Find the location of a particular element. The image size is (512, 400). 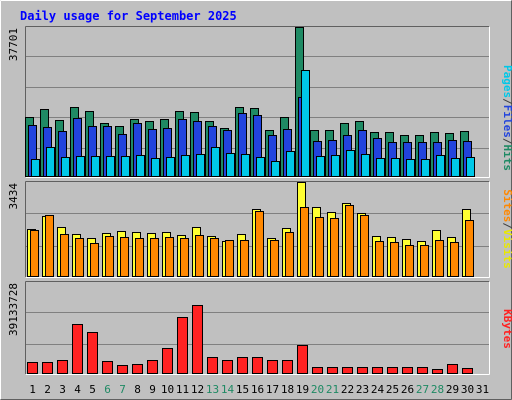

day-label-19: 19 is located at coordinates (302, 389).